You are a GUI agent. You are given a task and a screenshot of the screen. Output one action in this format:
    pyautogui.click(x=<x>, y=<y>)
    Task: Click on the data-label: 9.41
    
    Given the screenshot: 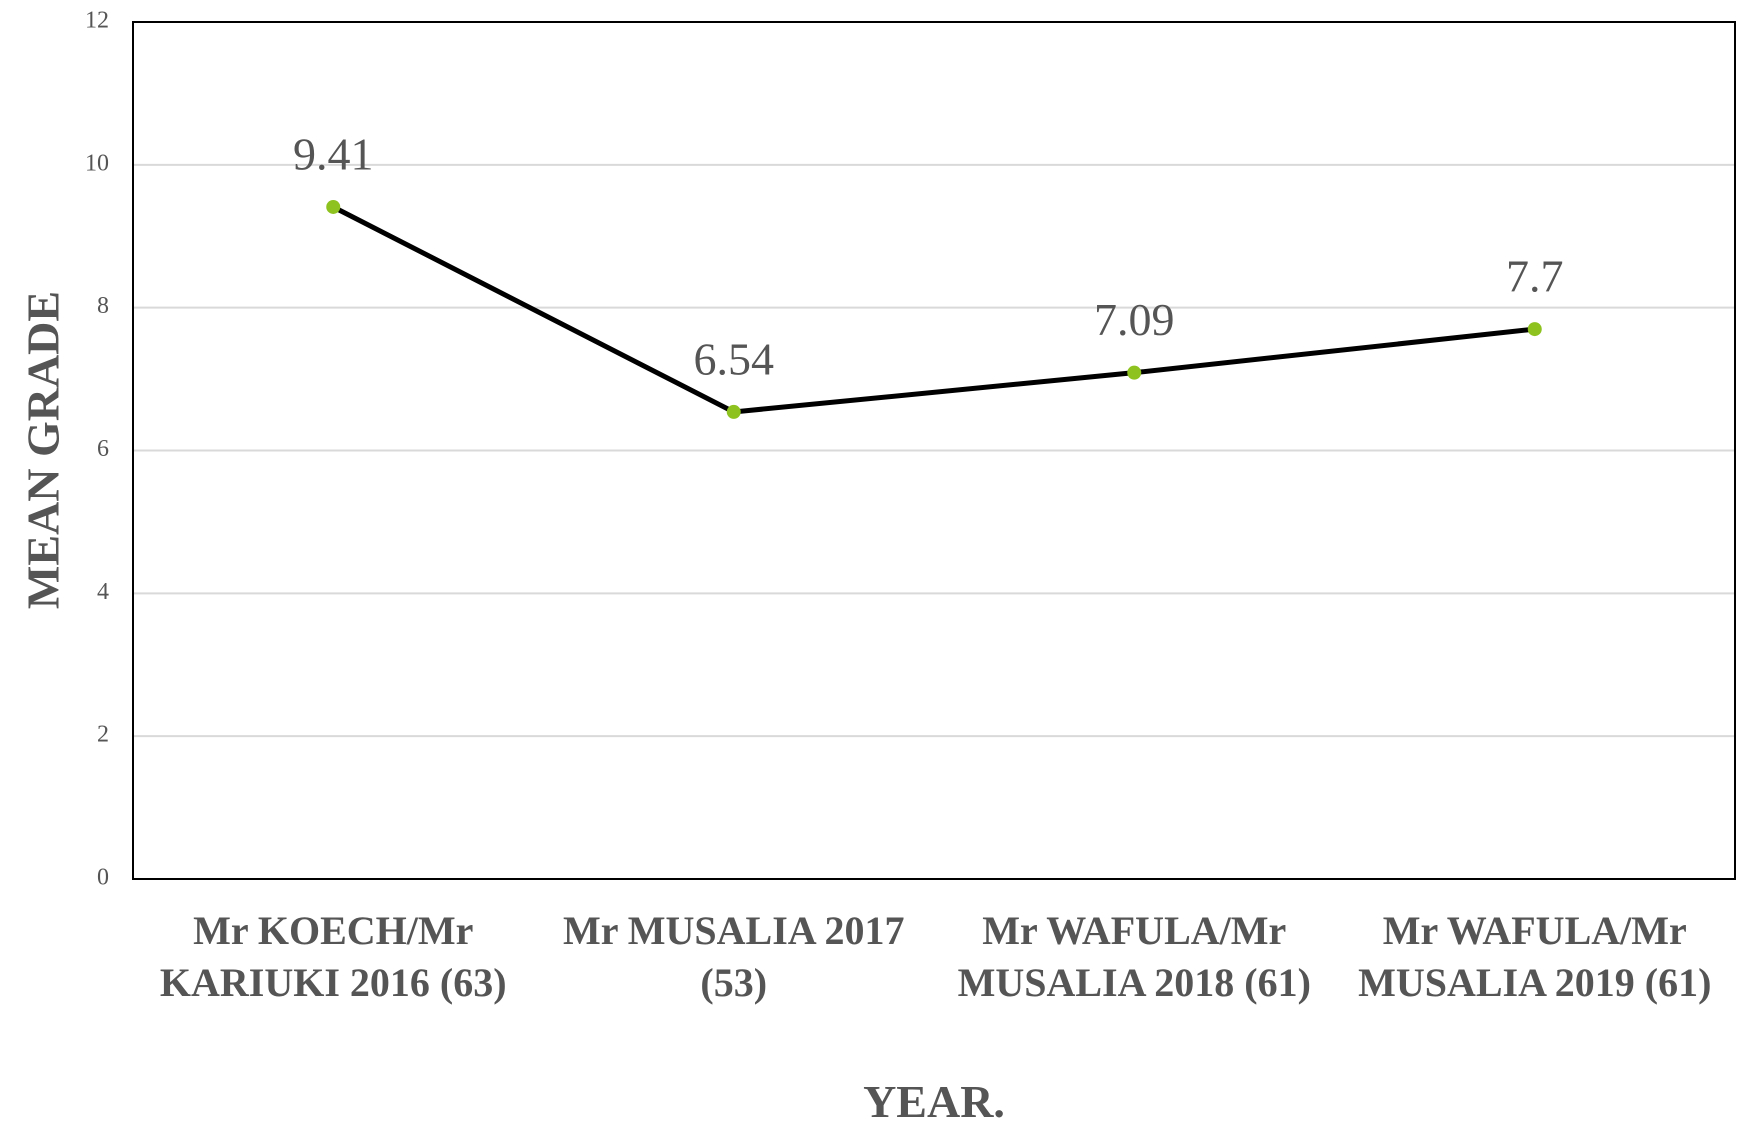 What is the action you would take?
    pyautogui.click(x=333, y=154)
    